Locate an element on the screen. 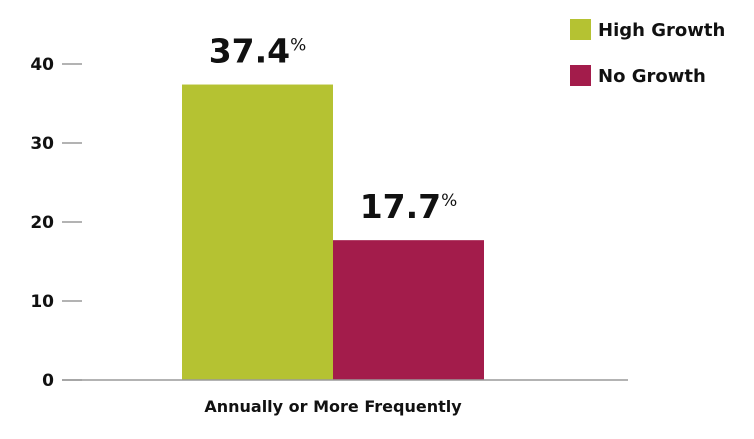 This screenshot has height=439, width=754. data-label: 37.4% is located at coordinates (258, 51).